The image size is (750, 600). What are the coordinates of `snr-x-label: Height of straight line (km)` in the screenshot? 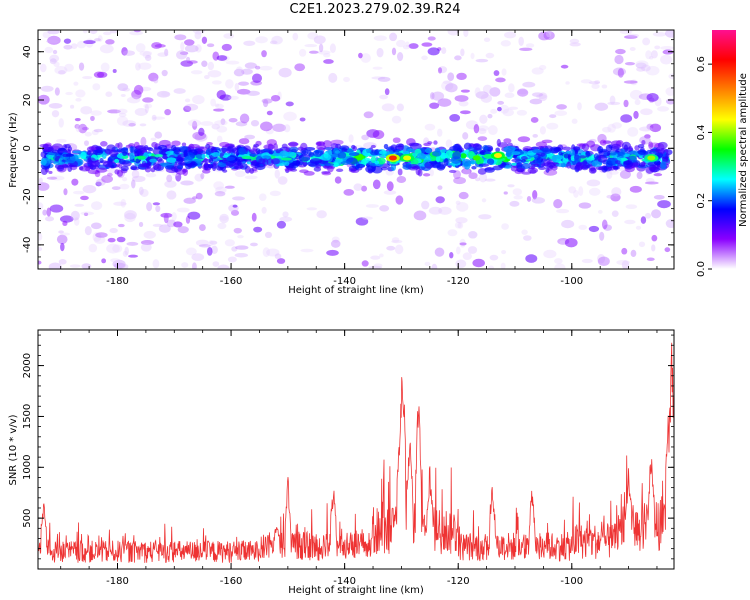 It's located at (356, 590).